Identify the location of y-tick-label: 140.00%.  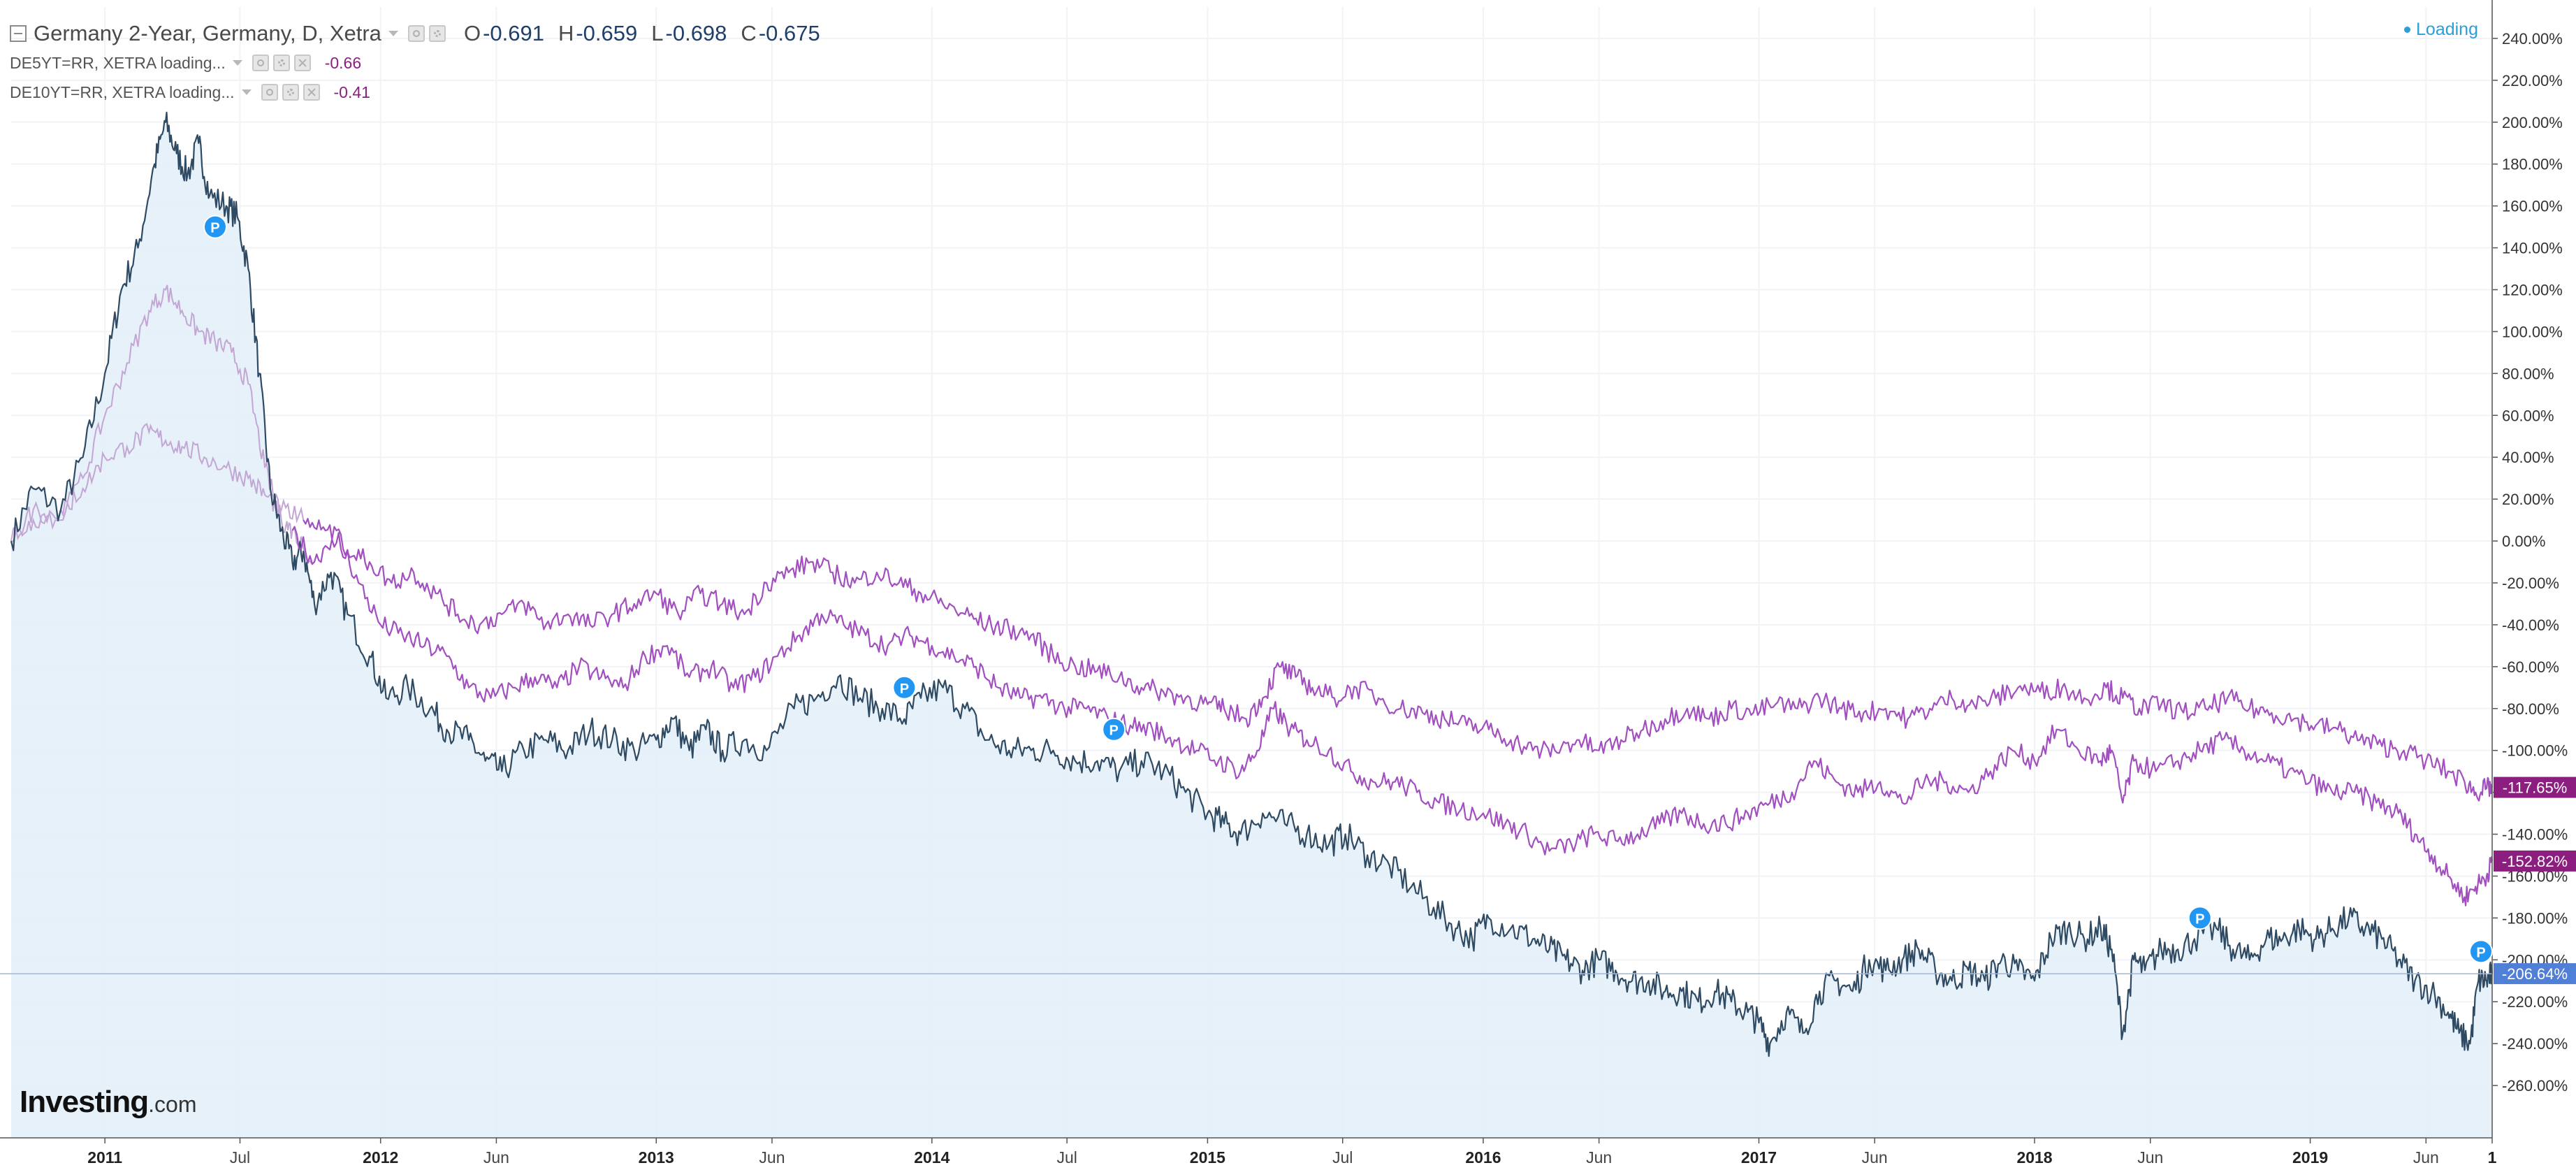
(2532, 249).